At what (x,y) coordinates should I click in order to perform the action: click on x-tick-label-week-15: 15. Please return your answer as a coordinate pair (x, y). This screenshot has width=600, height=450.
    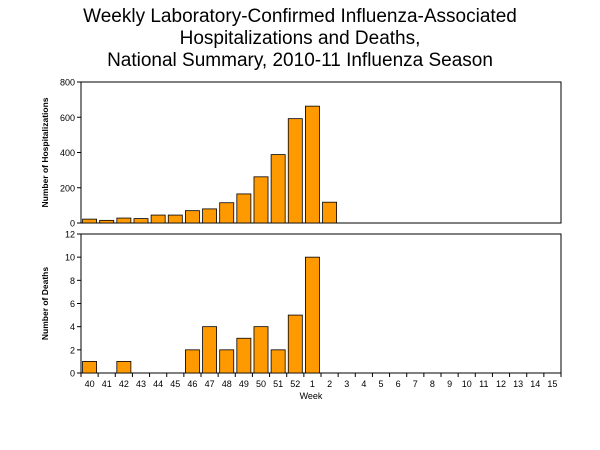
    Looking at the image, I should click on (552, 384).